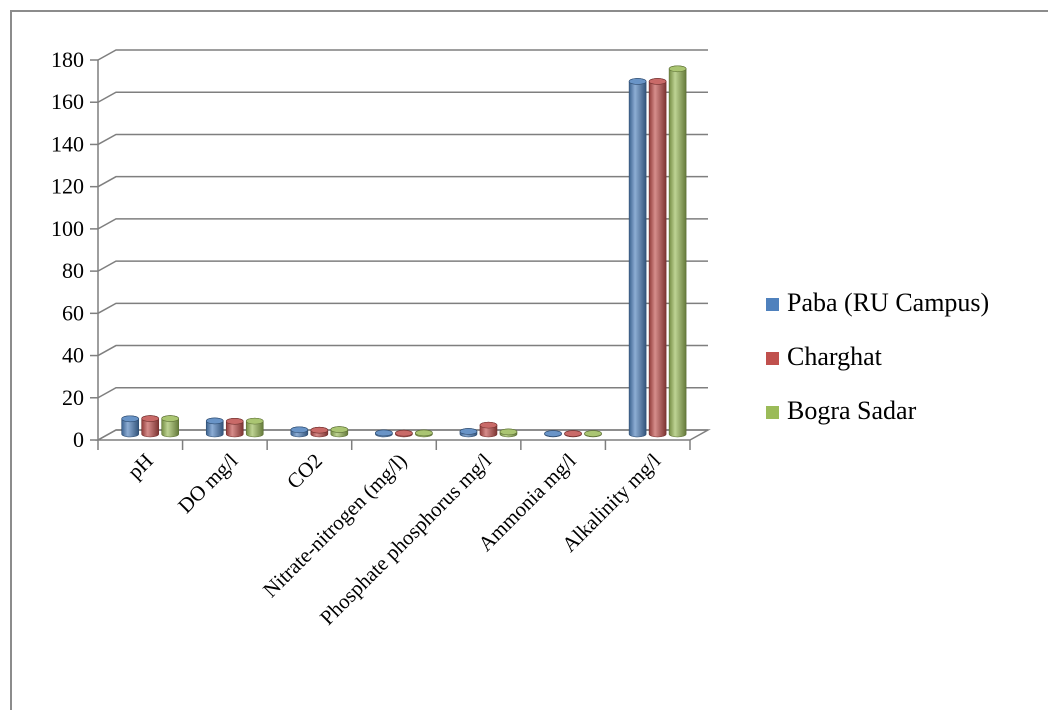 The image size is (1049, 710). Describe the element at coordinates (852, 410) in the screenshot. I see `legend-label: Bogra Sadar` at that location.